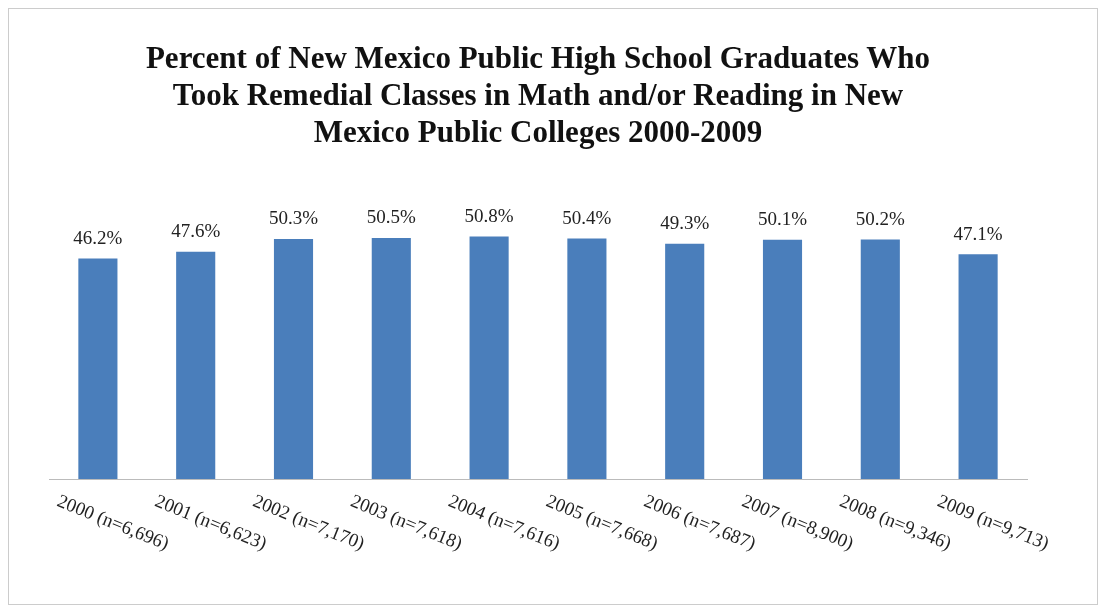 The width and height of the screenshot is (1106, 613). Describe the element at coordinates (538, 94) in the screenshot. I see `chart-title: Percent of New Mexico Public High School Graduates Who Took Remedial Classes in Math and/or Reading in New Mexico Public Colleges 2000-2009` at that location.